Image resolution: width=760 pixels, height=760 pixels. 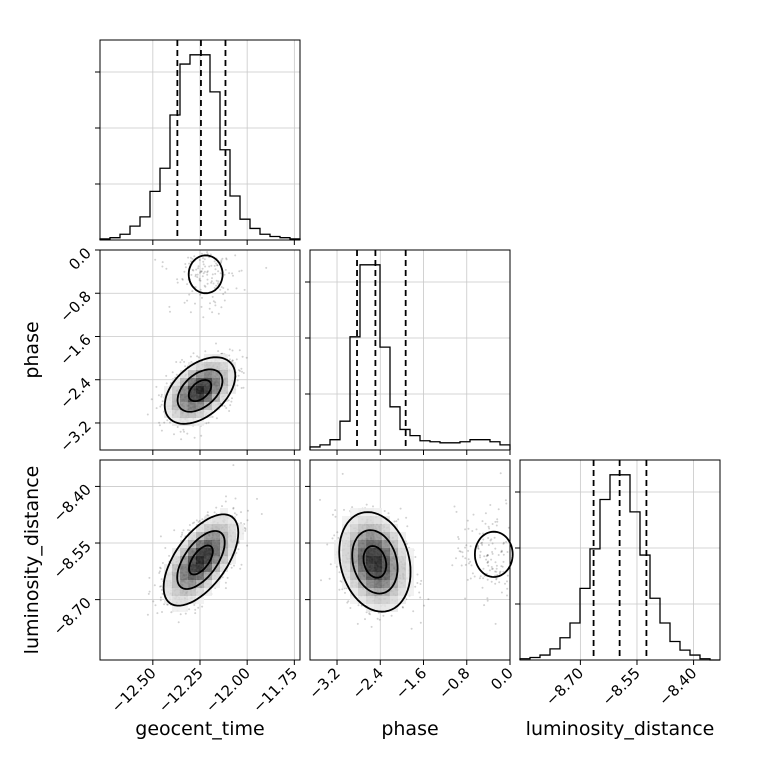 I want to click on x-tick-label: −3.2, so click(x=324, y=683).